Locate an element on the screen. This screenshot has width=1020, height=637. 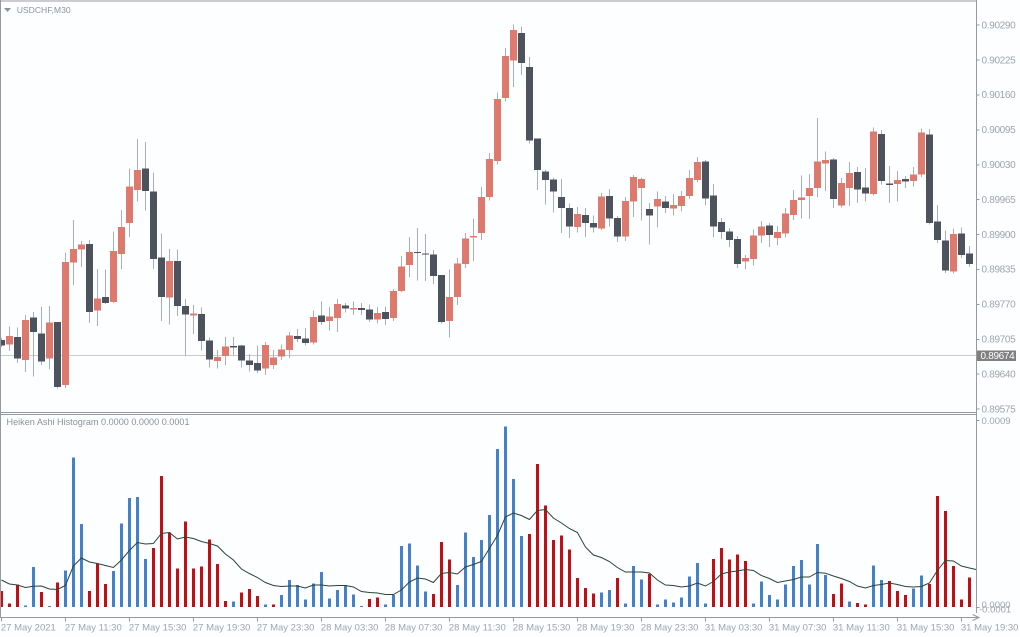
svg-text: 0.89640 is located at coordinates (999, 374).